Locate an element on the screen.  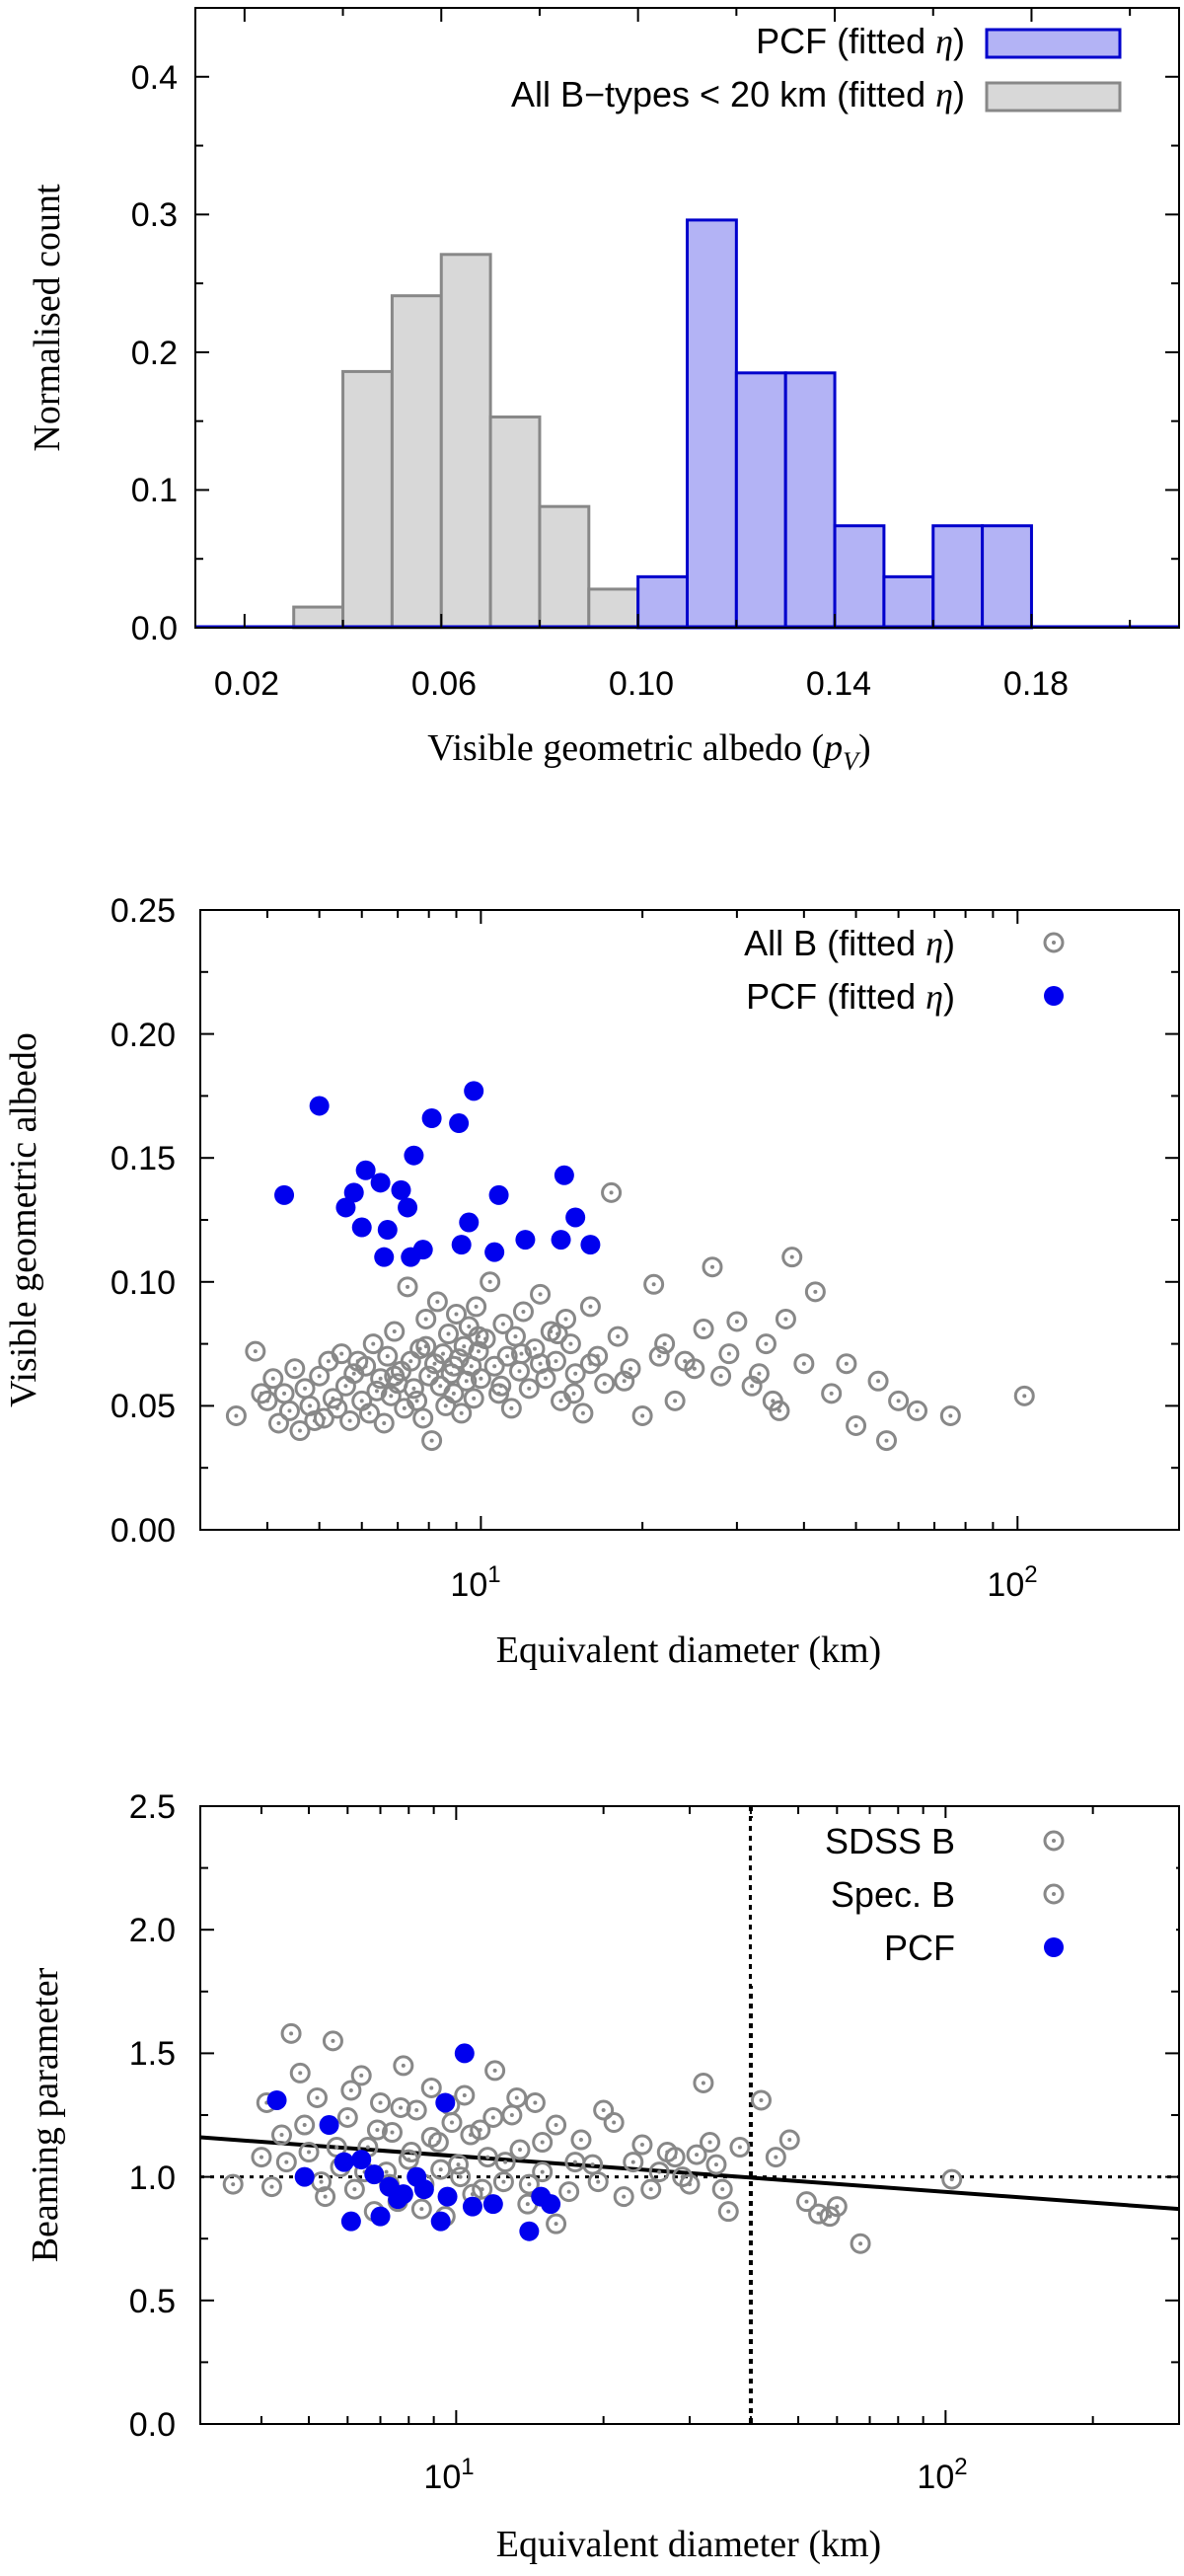
p3-xtick-label: 102 is located at coordinates (942, 2475).